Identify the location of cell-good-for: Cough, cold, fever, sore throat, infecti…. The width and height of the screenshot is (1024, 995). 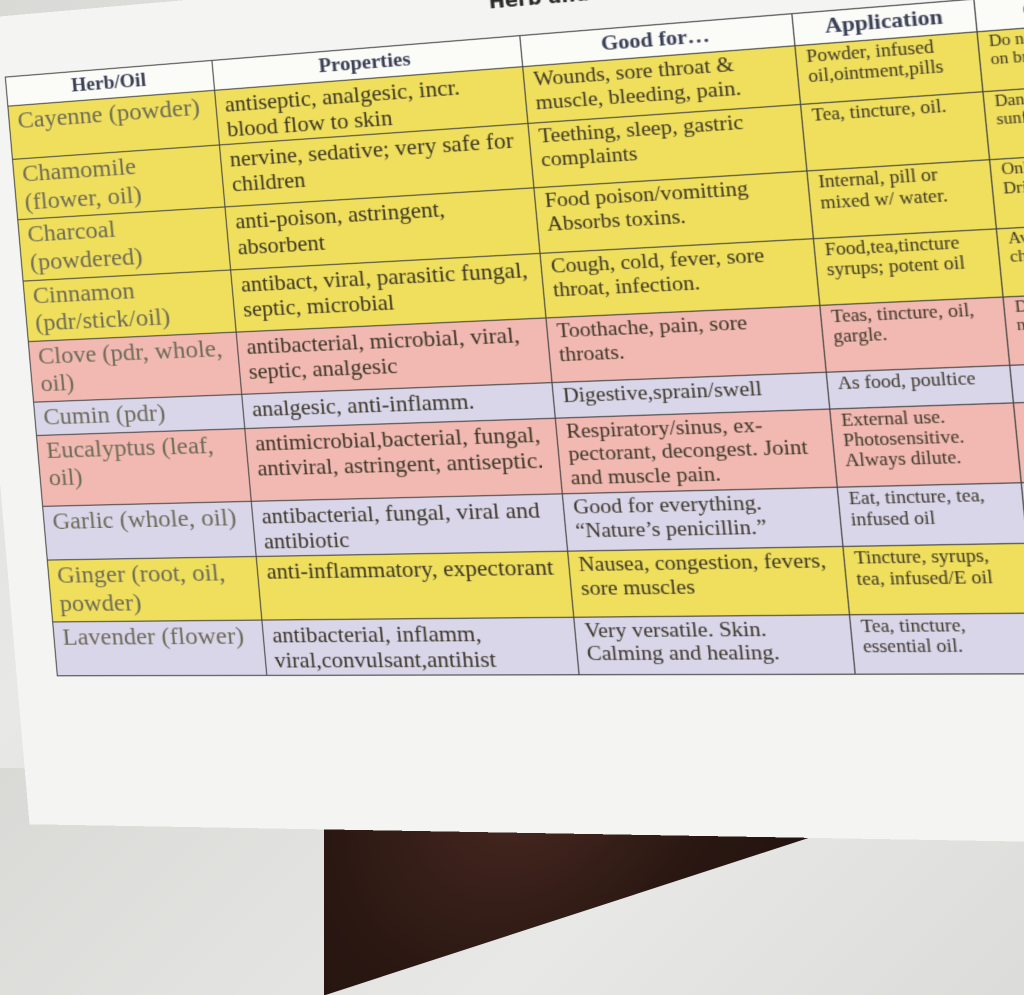
(679, 278).